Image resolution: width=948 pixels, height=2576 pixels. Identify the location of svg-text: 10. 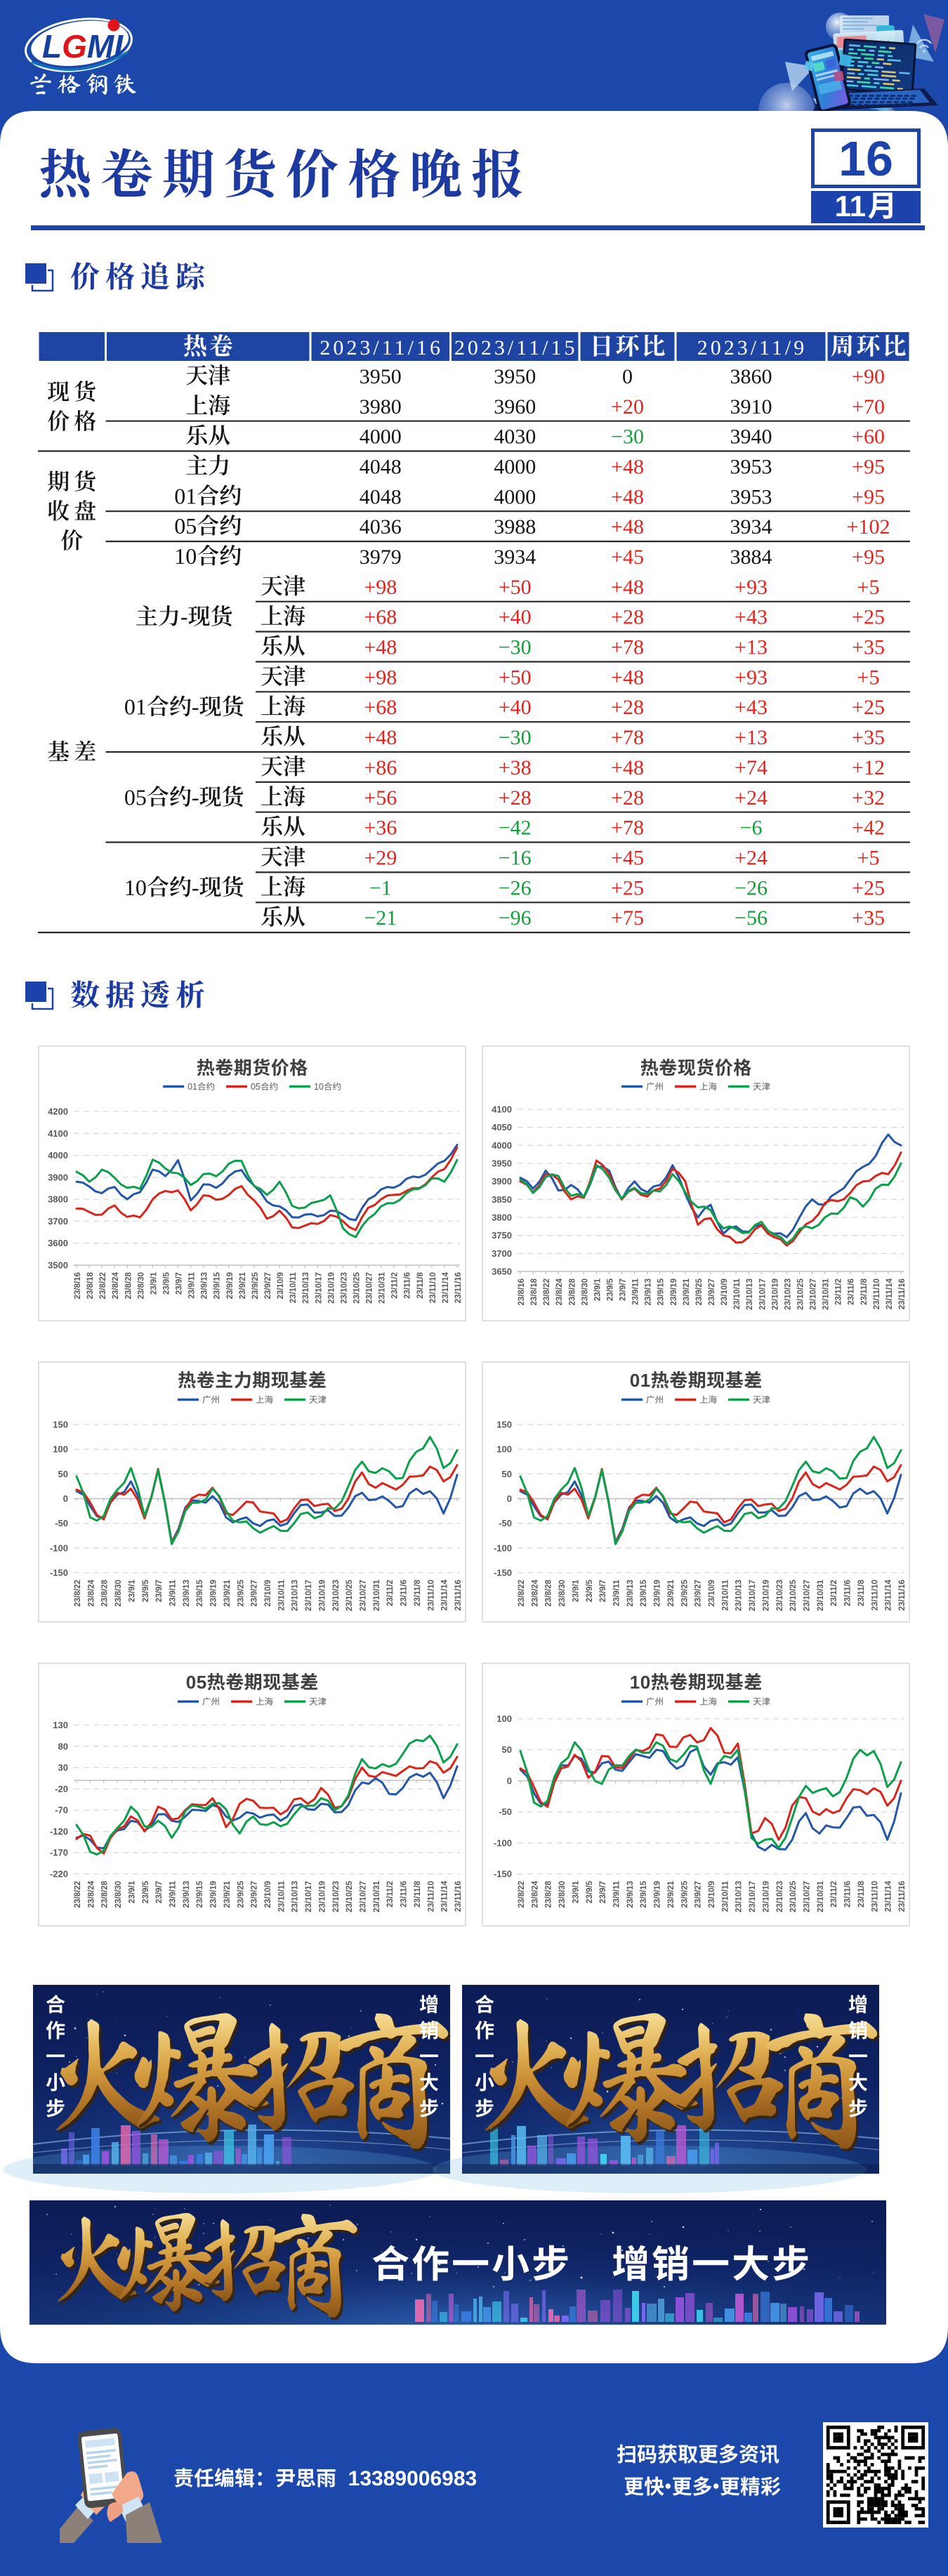
(640, 1682).